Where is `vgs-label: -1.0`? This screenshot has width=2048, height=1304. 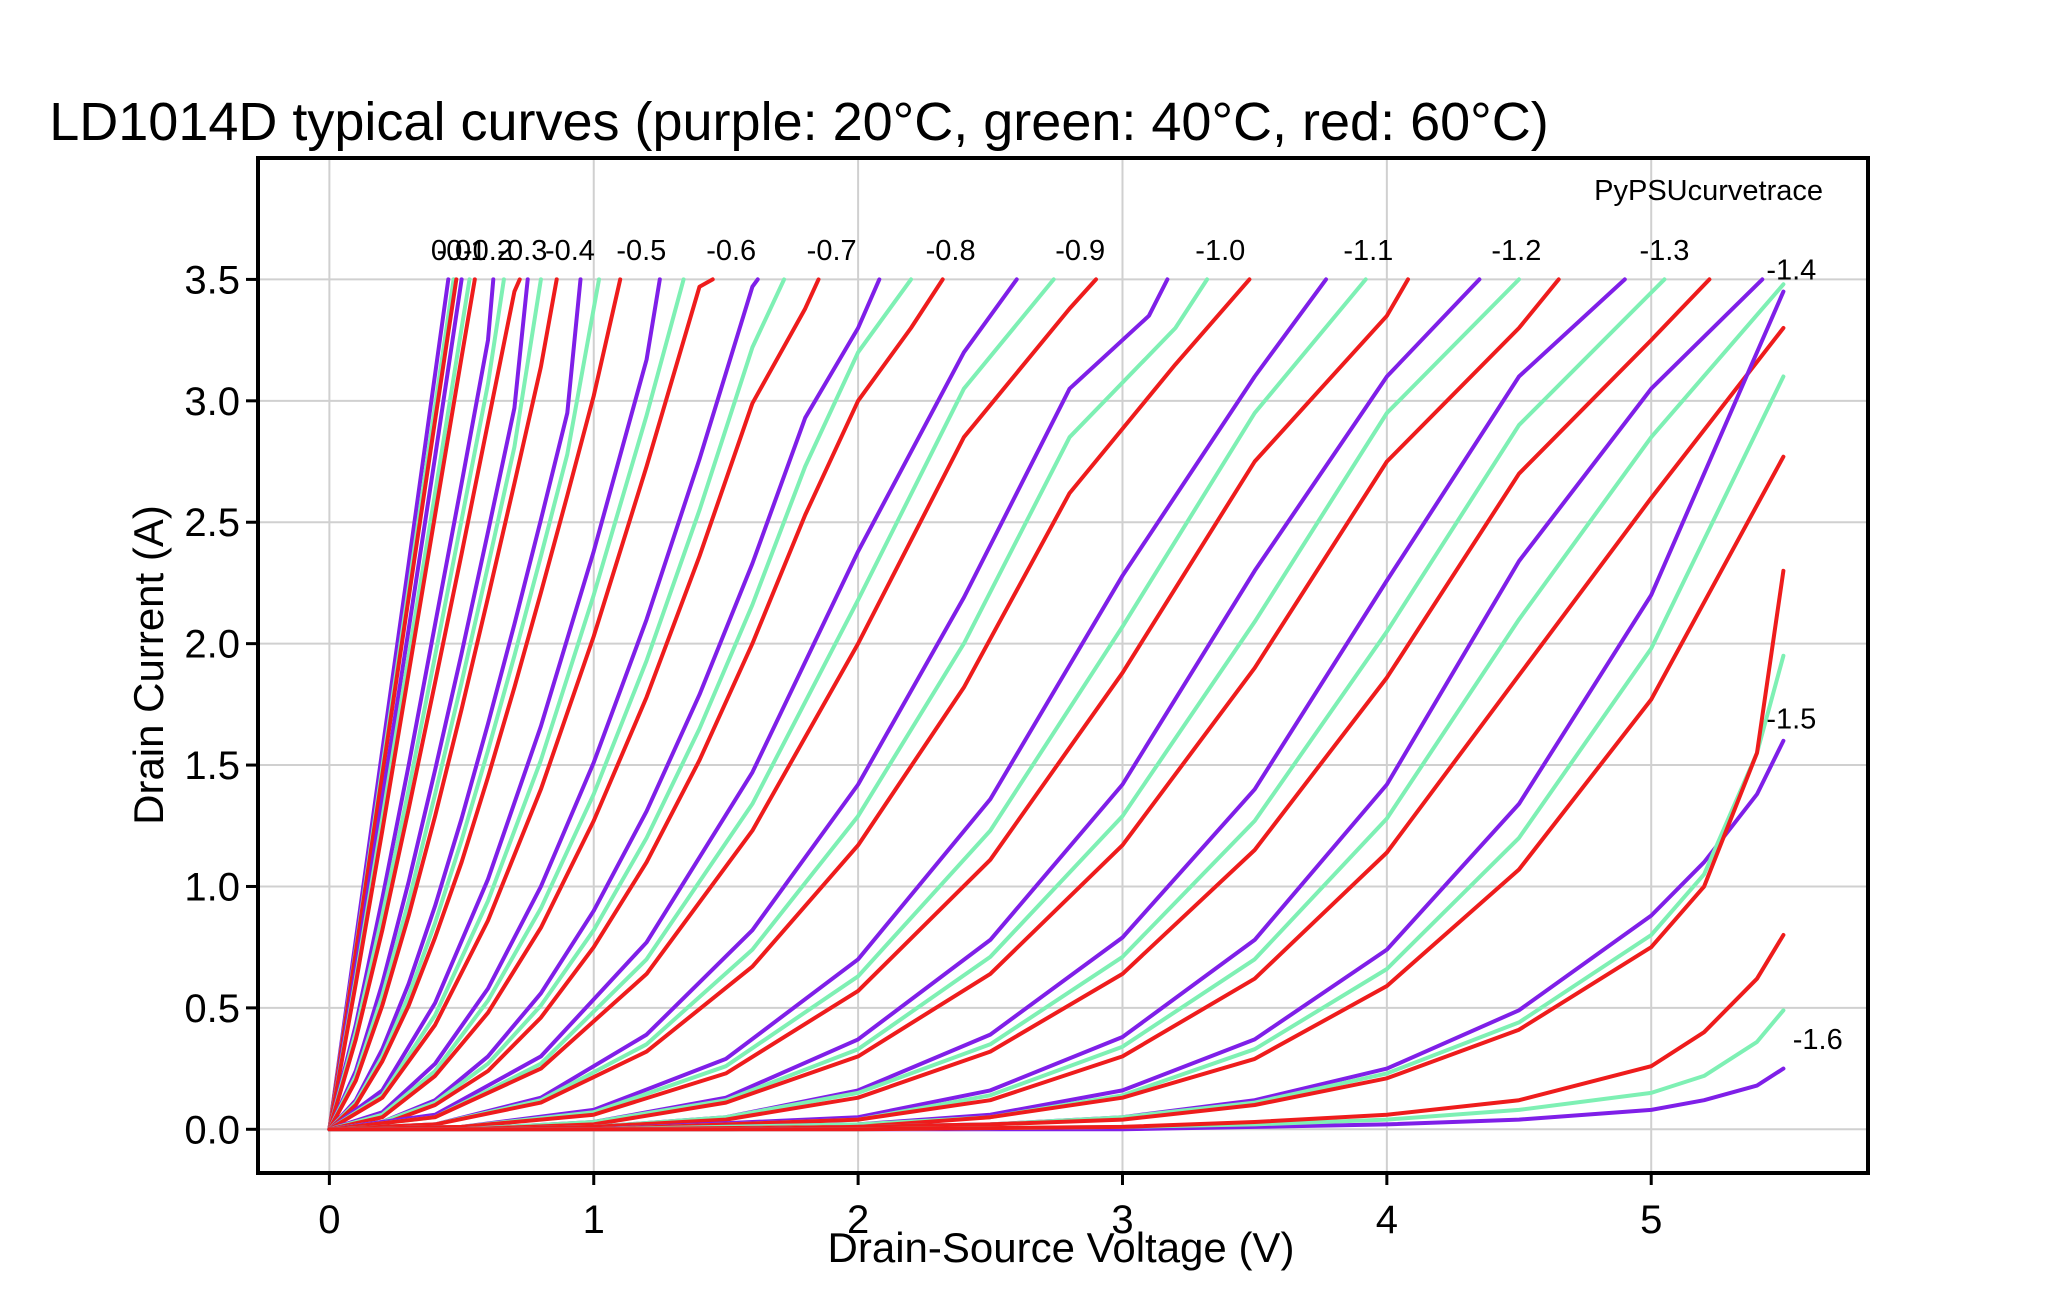
vgs-label: -1.0 is located at coordinates (1220, 251).